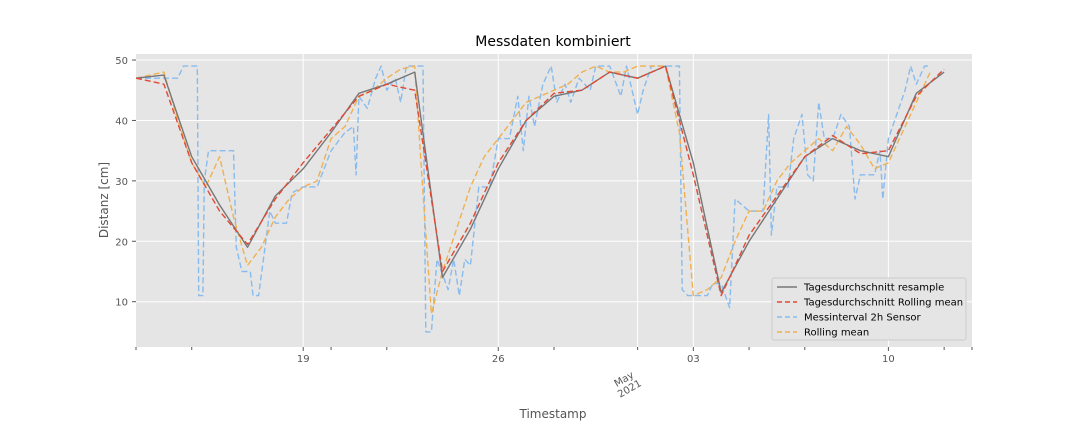 This screenshot has height=432, width=1080. I want to click on legend-label: Tagesdurchschnitt Rolling mean, so click(883, 303).